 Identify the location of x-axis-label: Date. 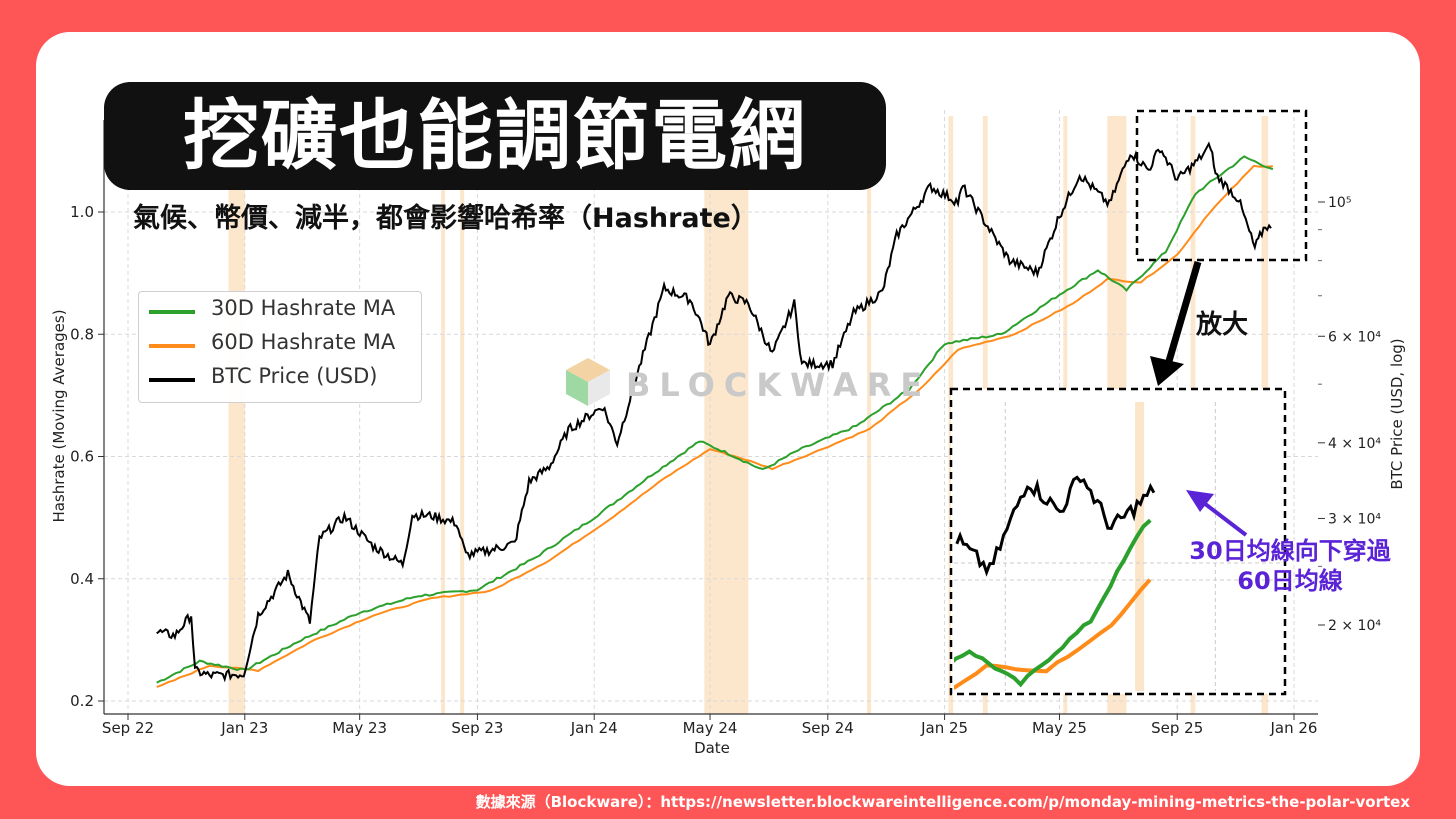
(712, 748).